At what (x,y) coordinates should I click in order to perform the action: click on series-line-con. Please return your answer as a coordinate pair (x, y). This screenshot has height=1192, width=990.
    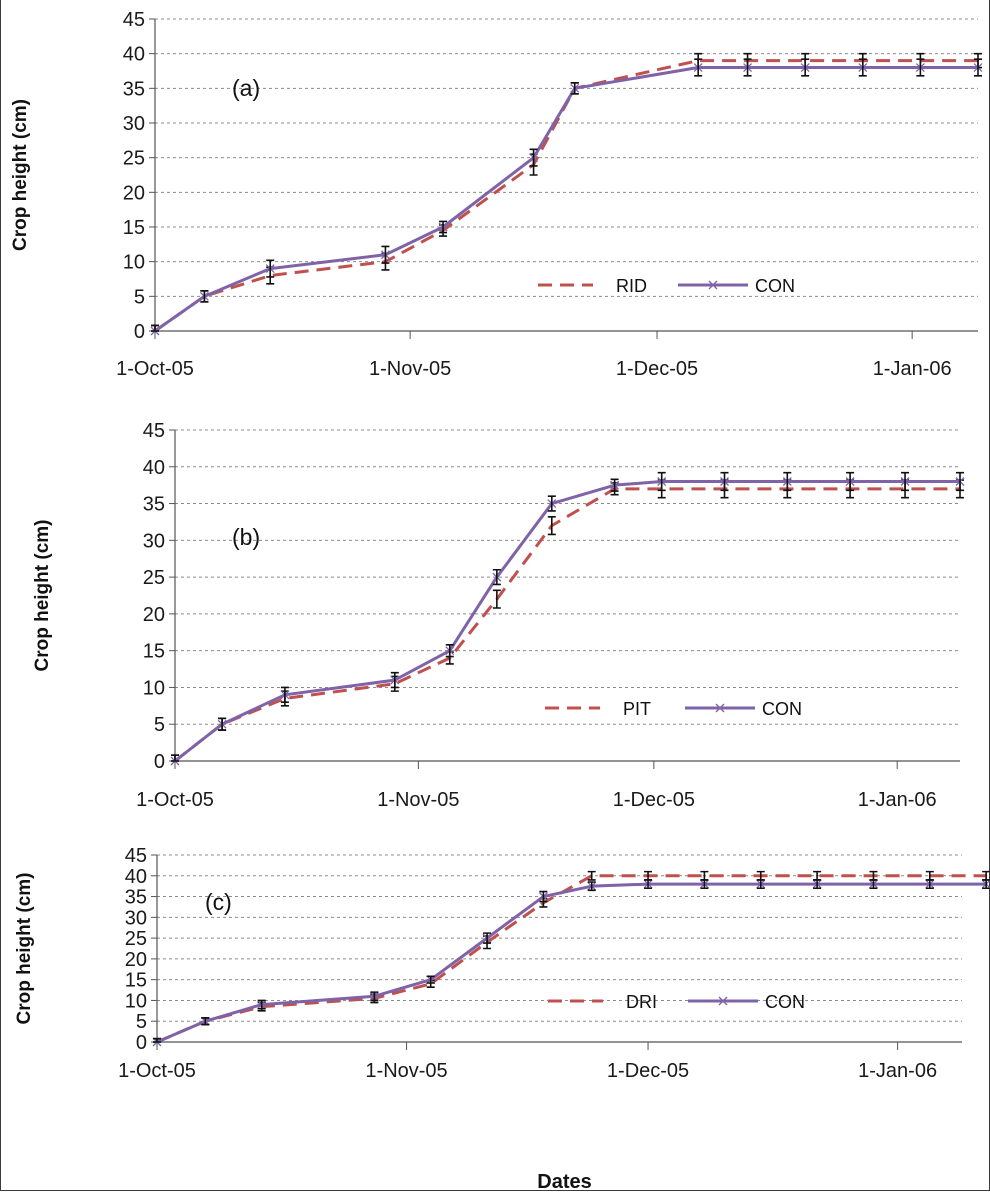
    Looking at the image, I should click on (571, 963).